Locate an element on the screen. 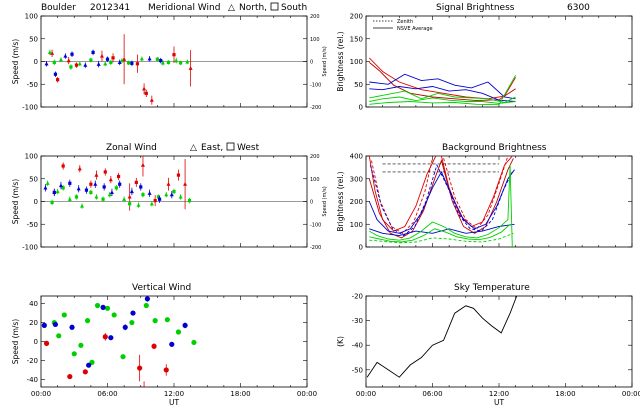  zonal-panel is located at coordinates (174, 201).